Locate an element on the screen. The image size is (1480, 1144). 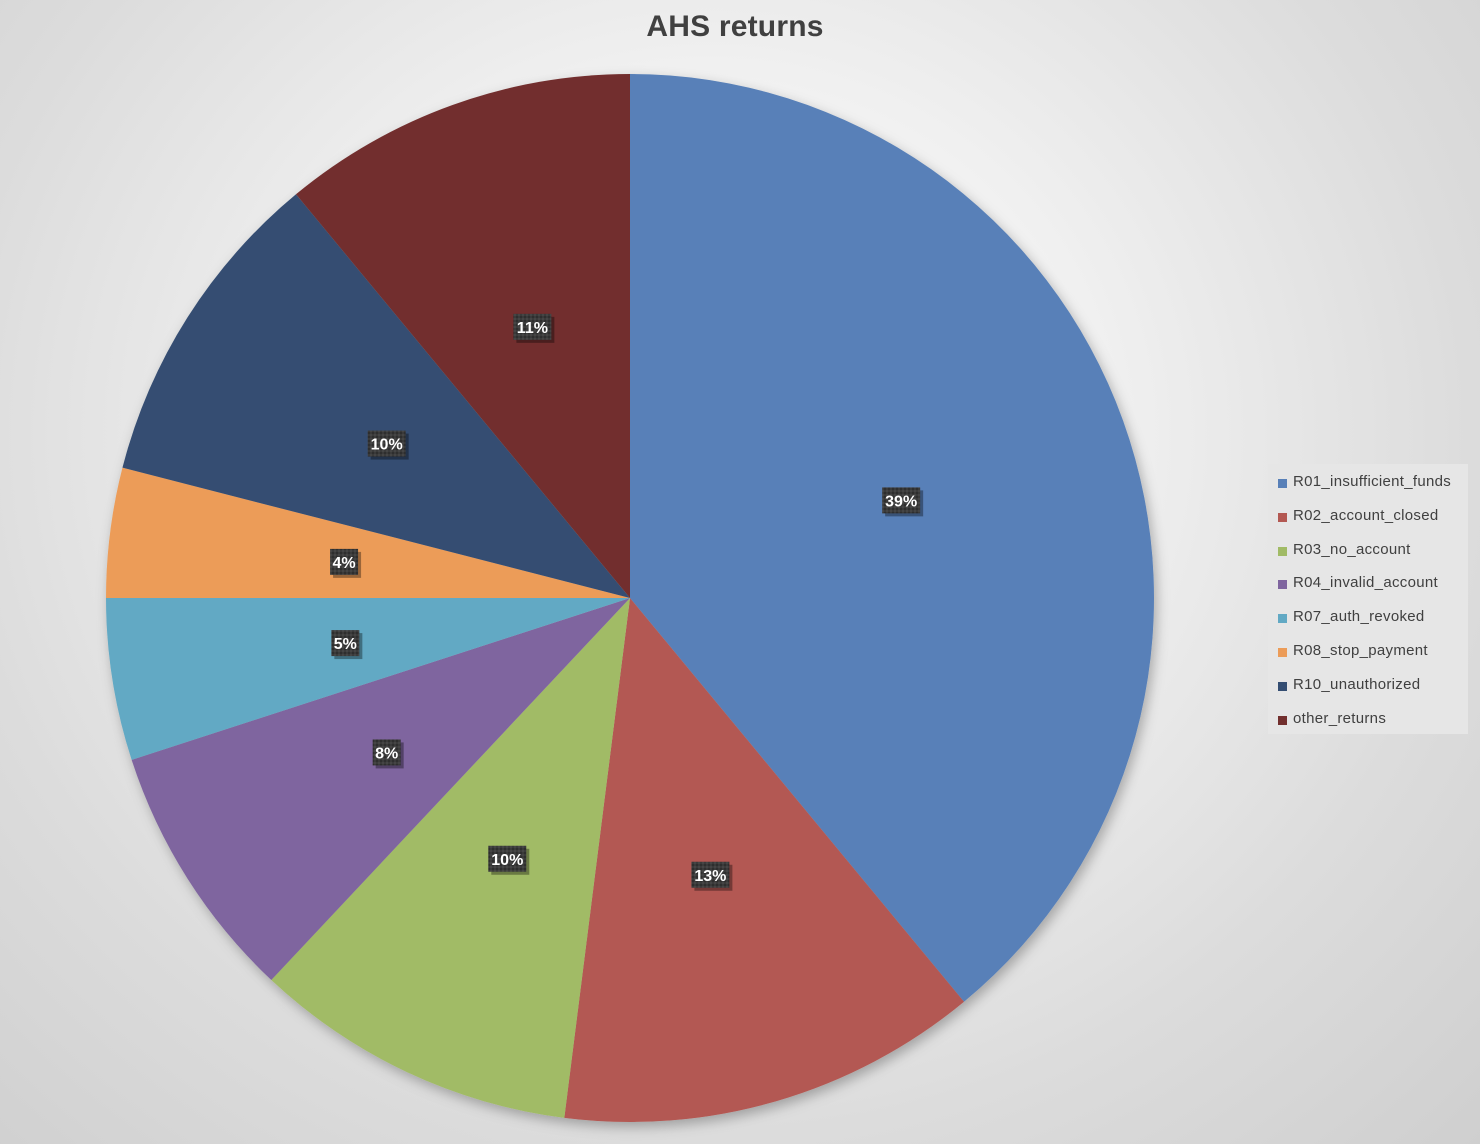
legend-item: R01_insufficient_funds is located at coordinates (1373, 490).